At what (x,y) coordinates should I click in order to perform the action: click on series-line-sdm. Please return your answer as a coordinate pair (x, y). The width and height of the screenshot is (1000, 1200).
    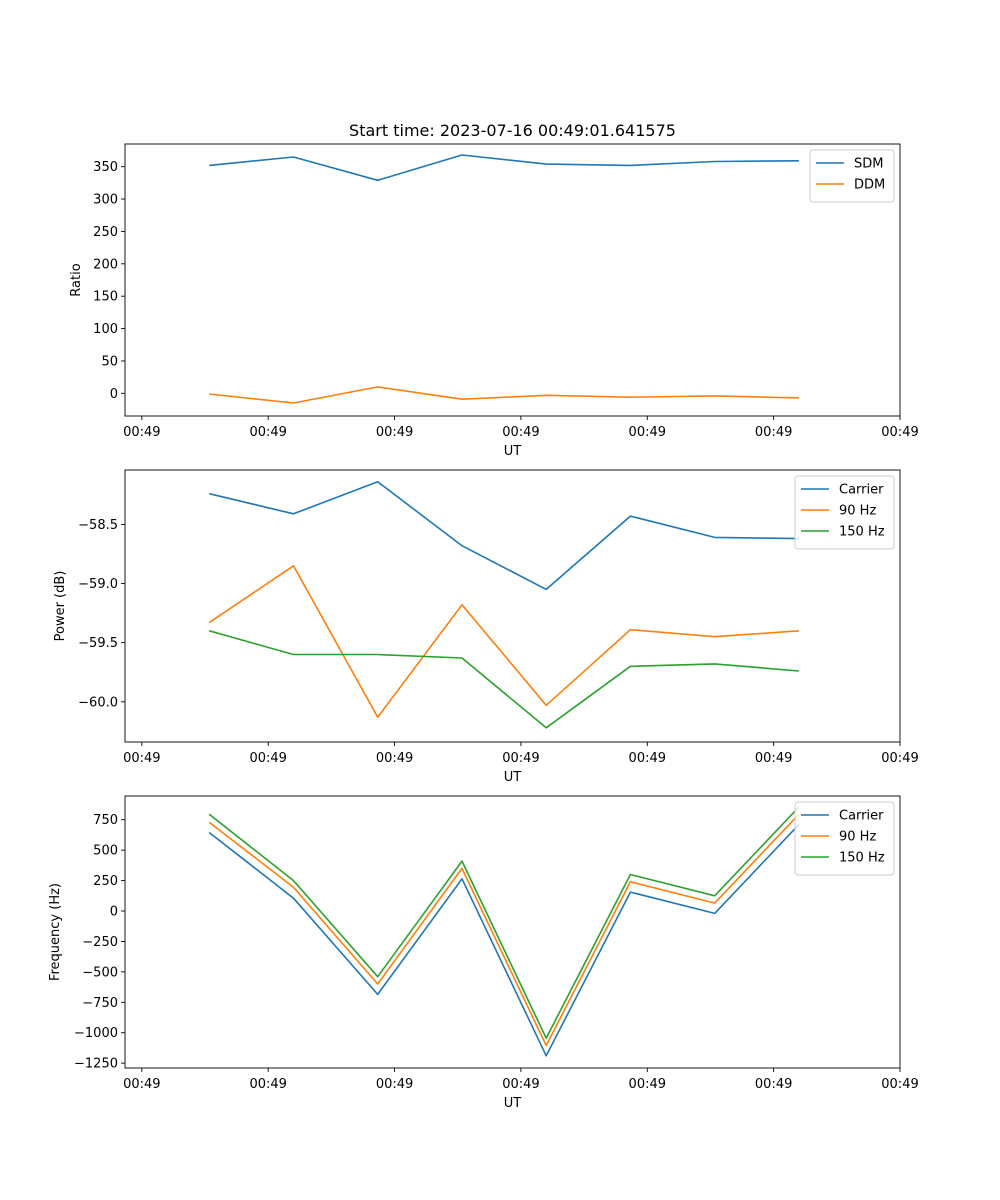
    Looking at the image, I should click on (504, 168).